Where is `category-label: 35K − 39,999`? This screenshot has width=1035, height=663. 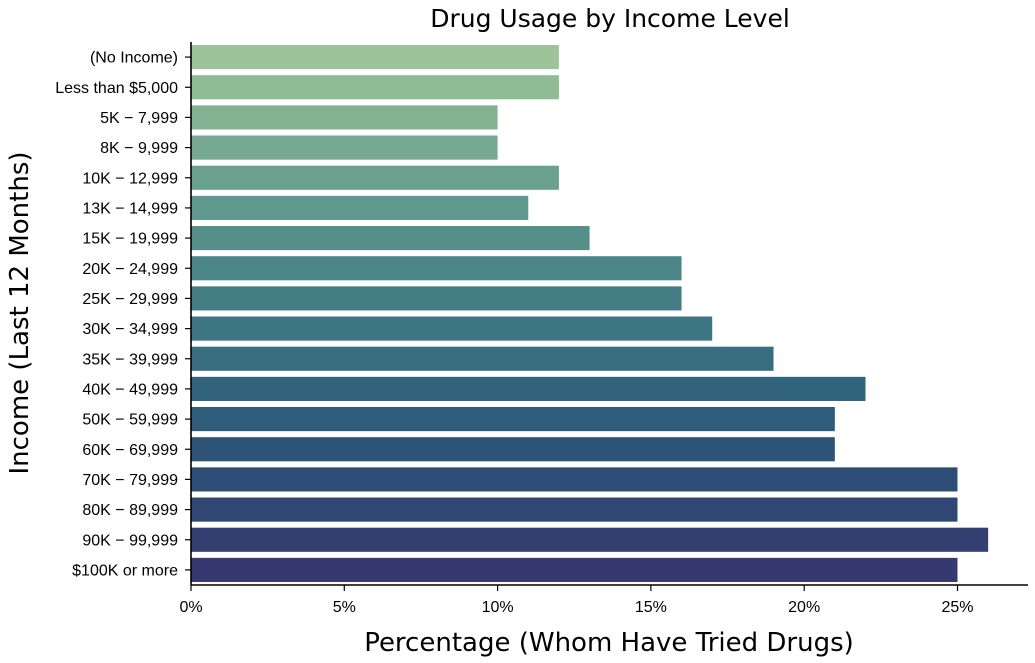 category-label: 35K − 39,999 is located at coordinates (130, 359).